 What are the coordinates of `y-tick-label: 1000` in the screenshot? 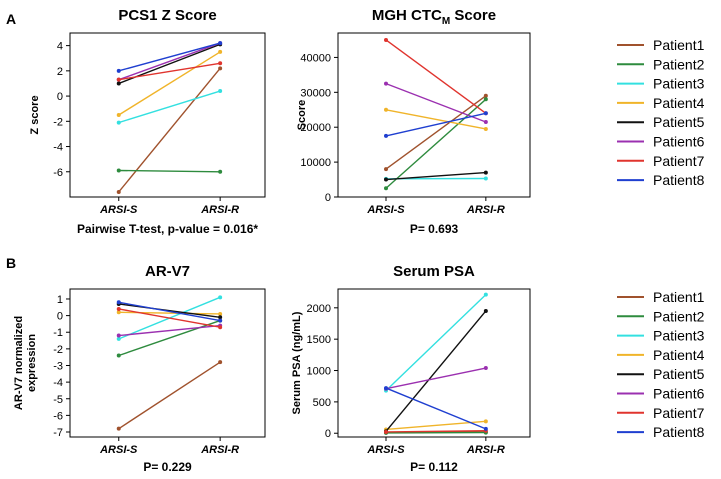 It's located at (319, 372).